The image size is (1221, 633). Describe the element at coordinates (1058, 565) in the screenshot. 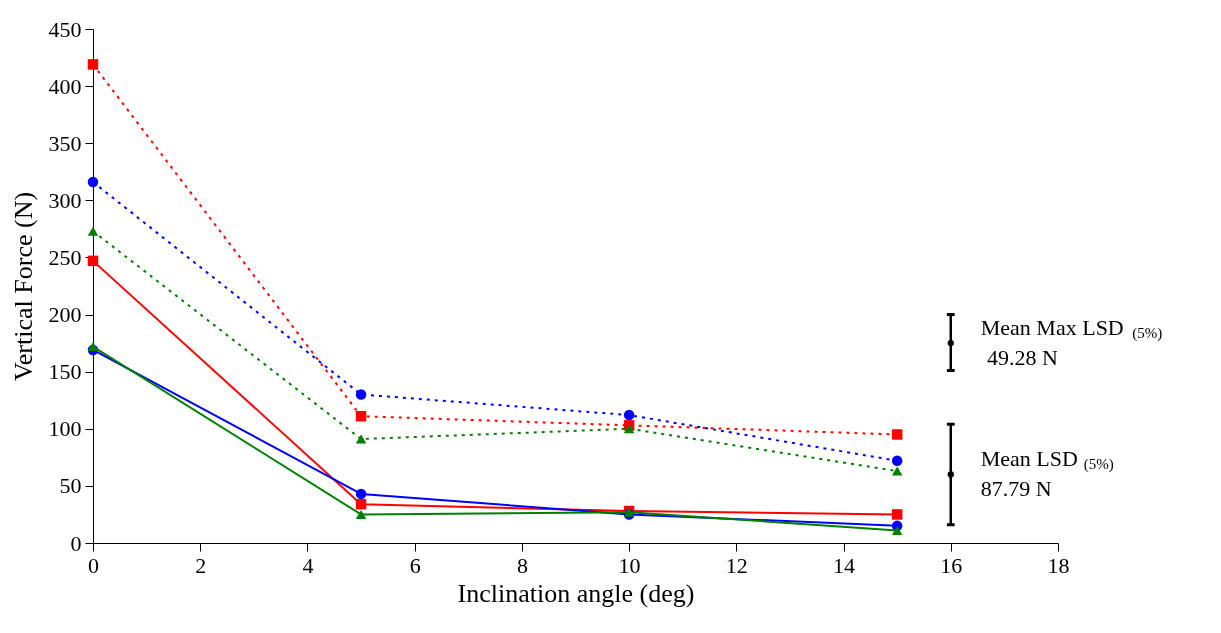

I see `x-tick-label: 18` at that location.